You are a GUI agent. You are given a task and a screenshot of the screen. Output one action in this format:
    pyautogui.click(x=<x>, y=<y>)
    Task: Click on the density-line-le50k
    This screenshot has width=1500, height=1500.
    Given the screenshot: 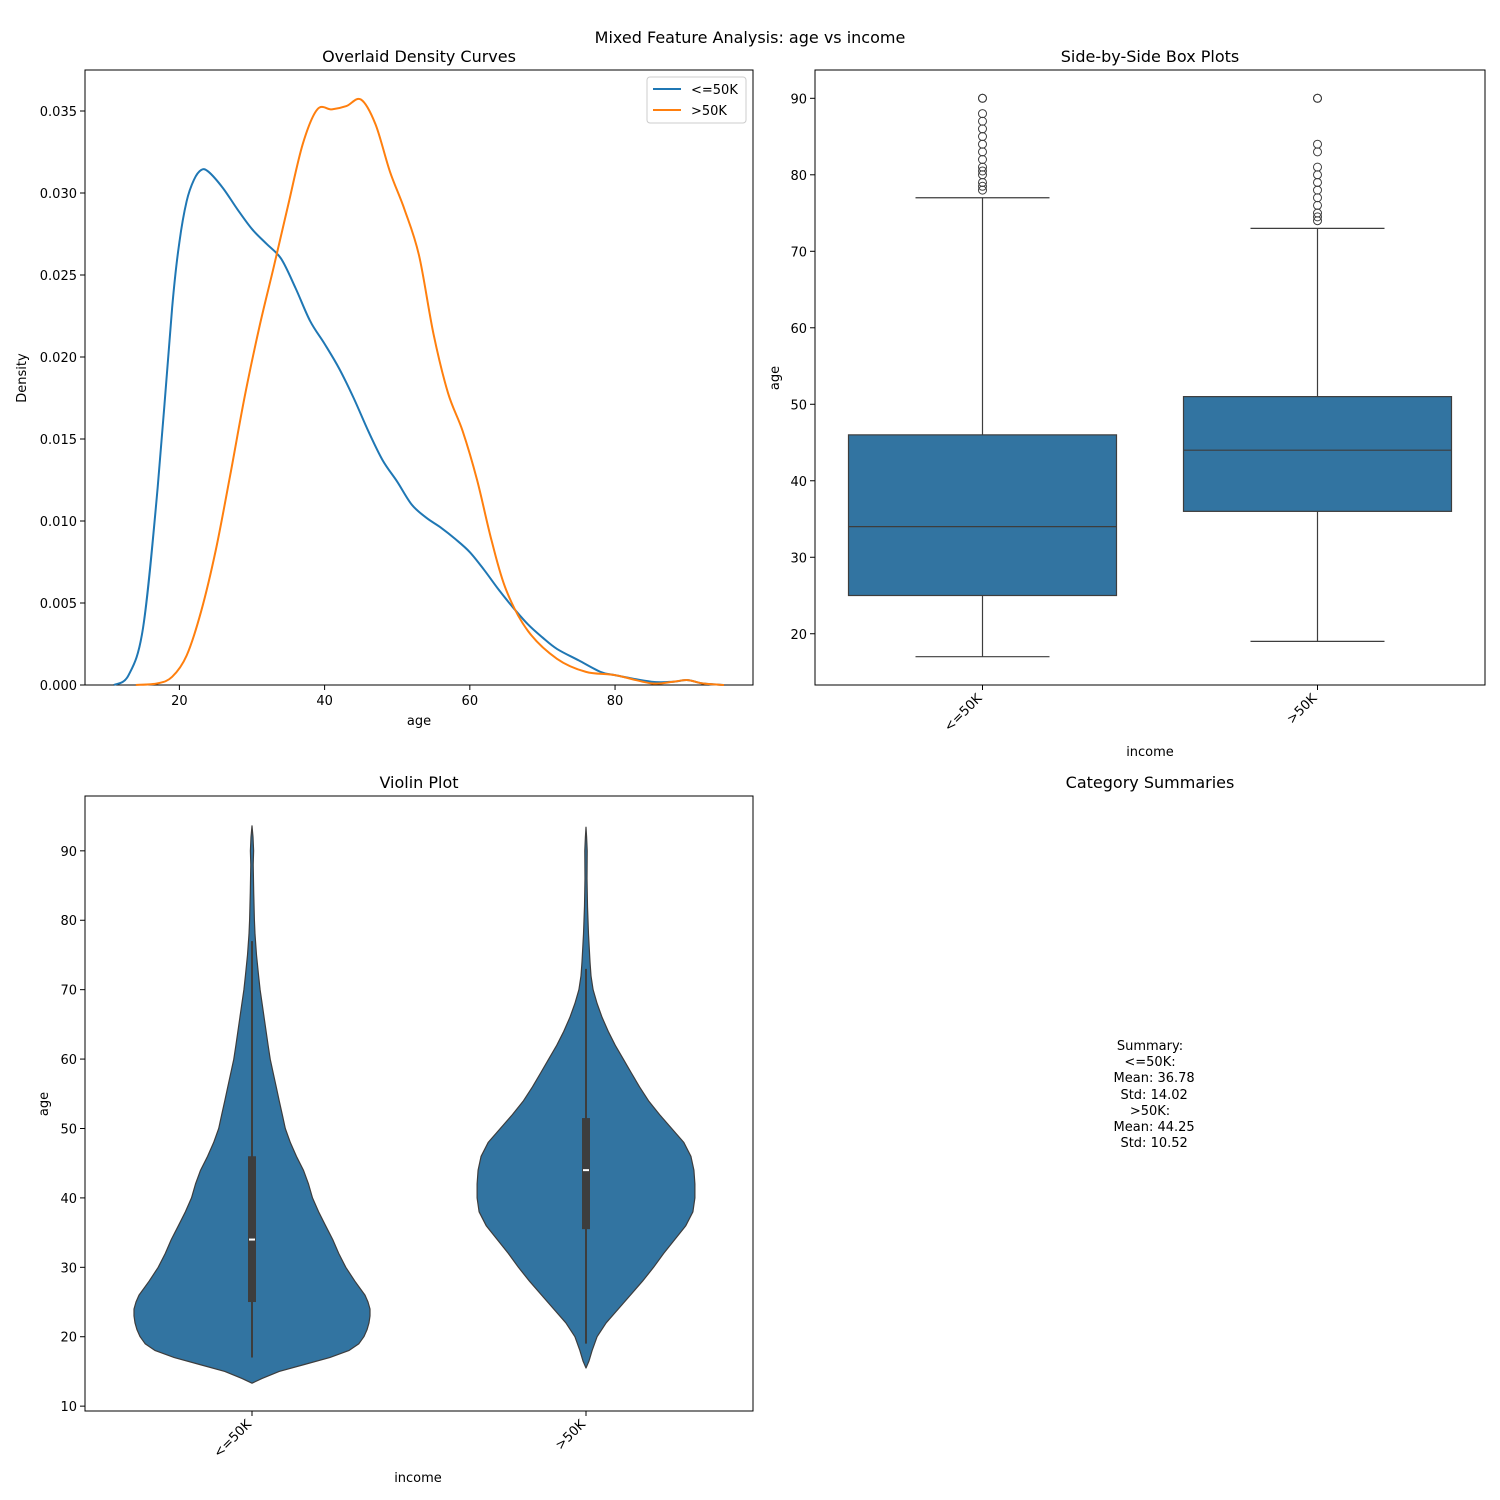 What is the action you would take?
    pyautogui.click(x=419, y=427)
    